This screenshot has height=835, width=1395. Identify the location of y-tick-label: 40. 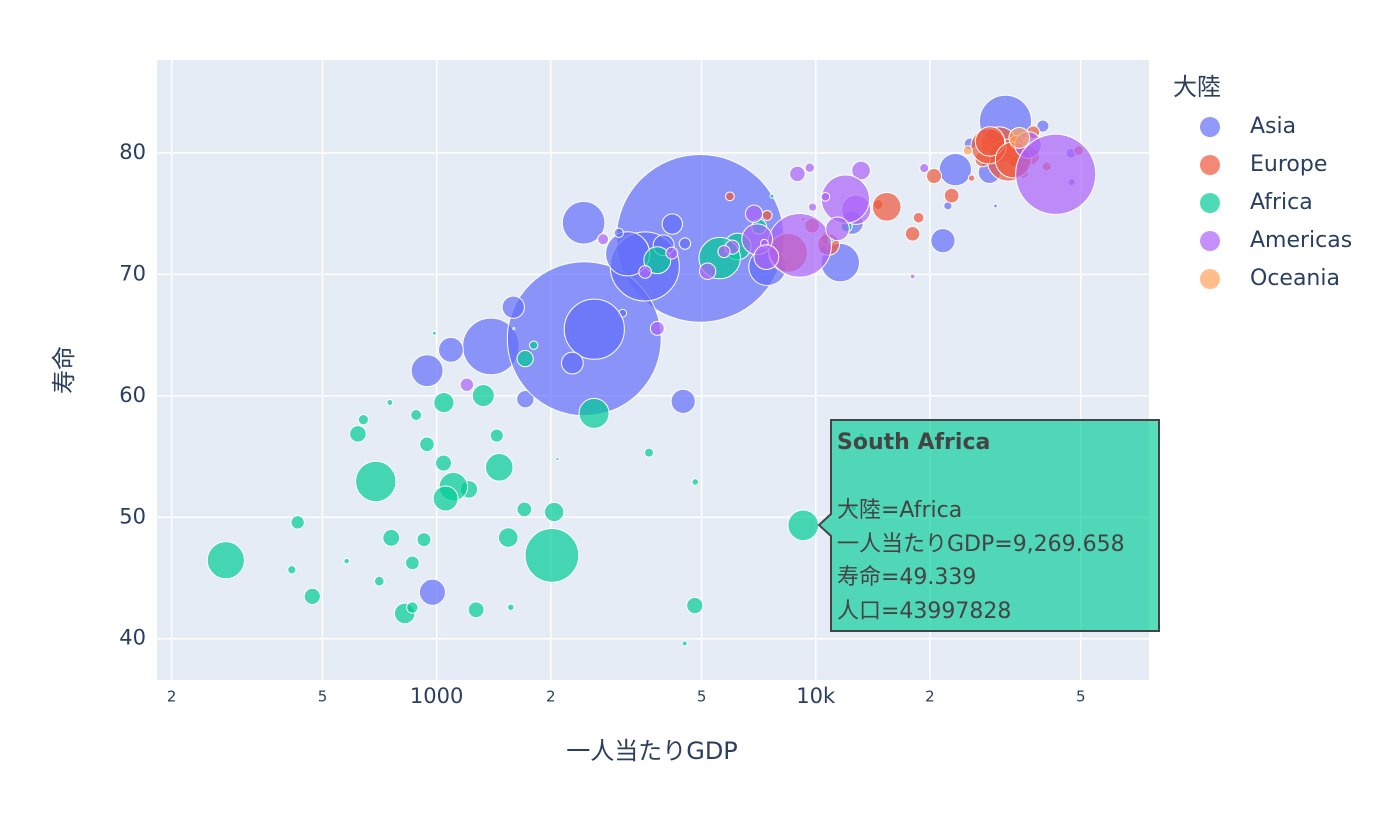
(132, 638).